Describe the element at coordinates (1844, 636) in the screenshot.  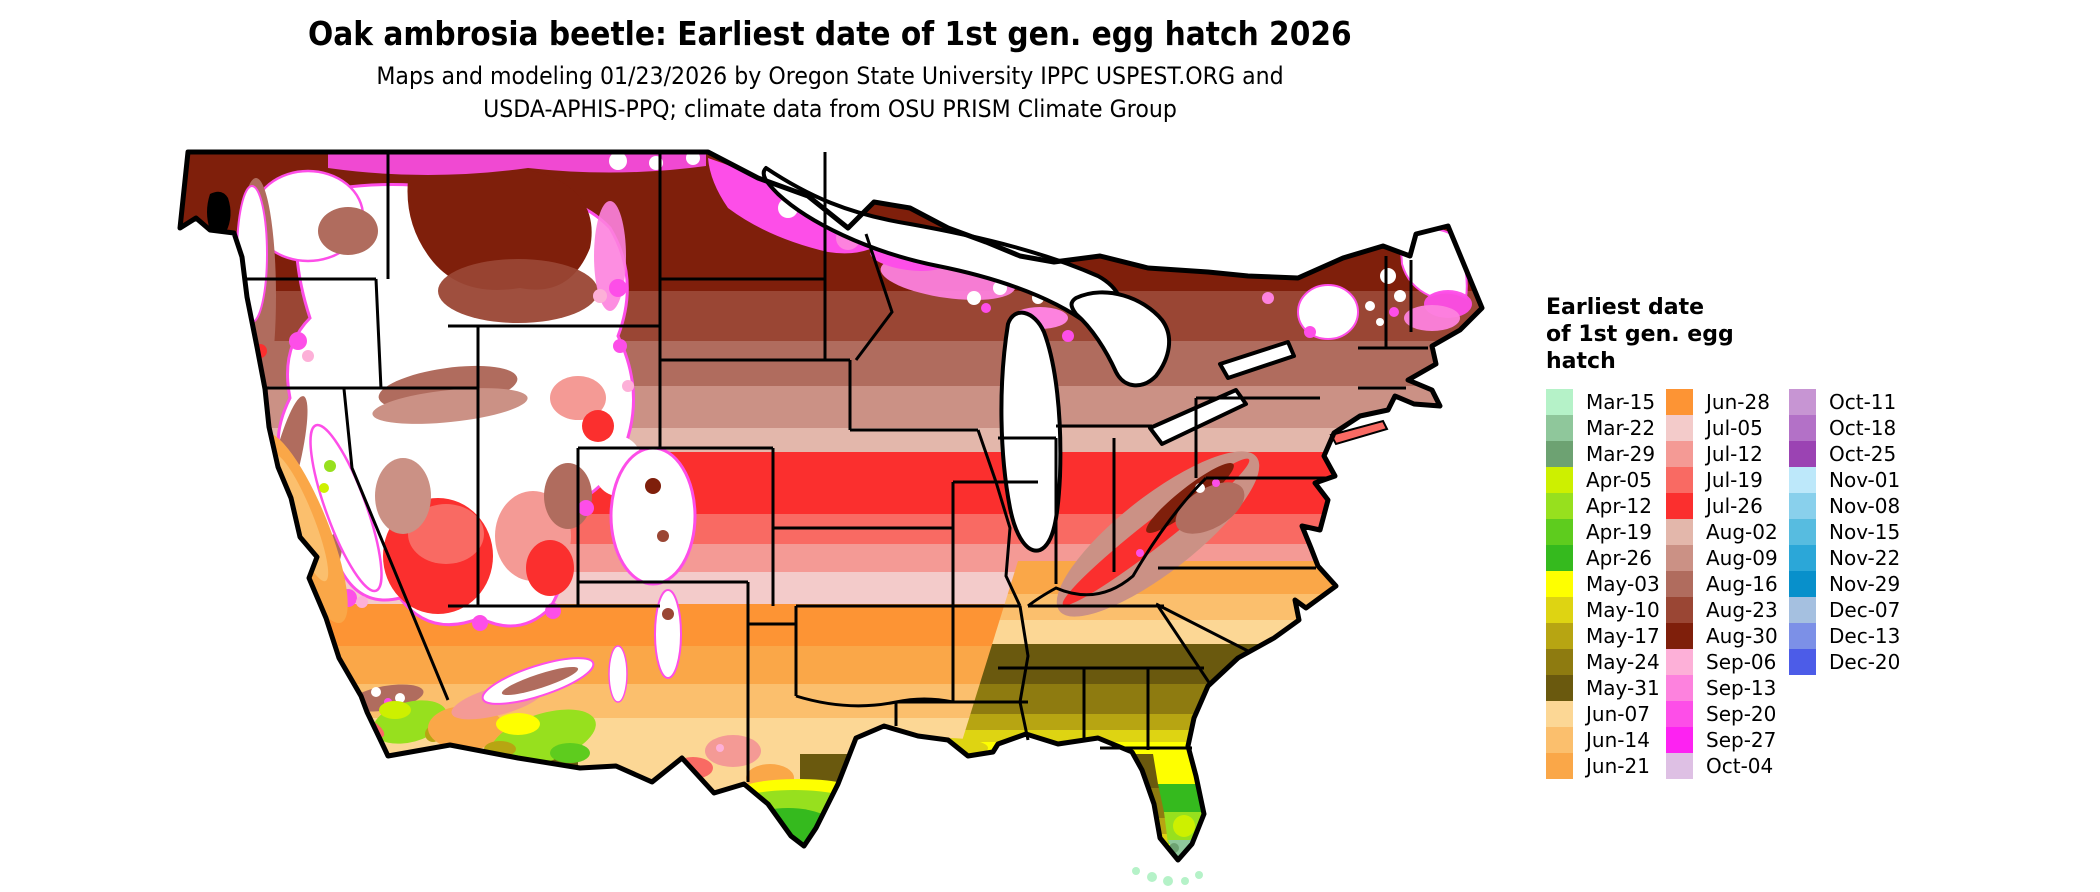
I see `legend-entry: Dec-13` at that location.